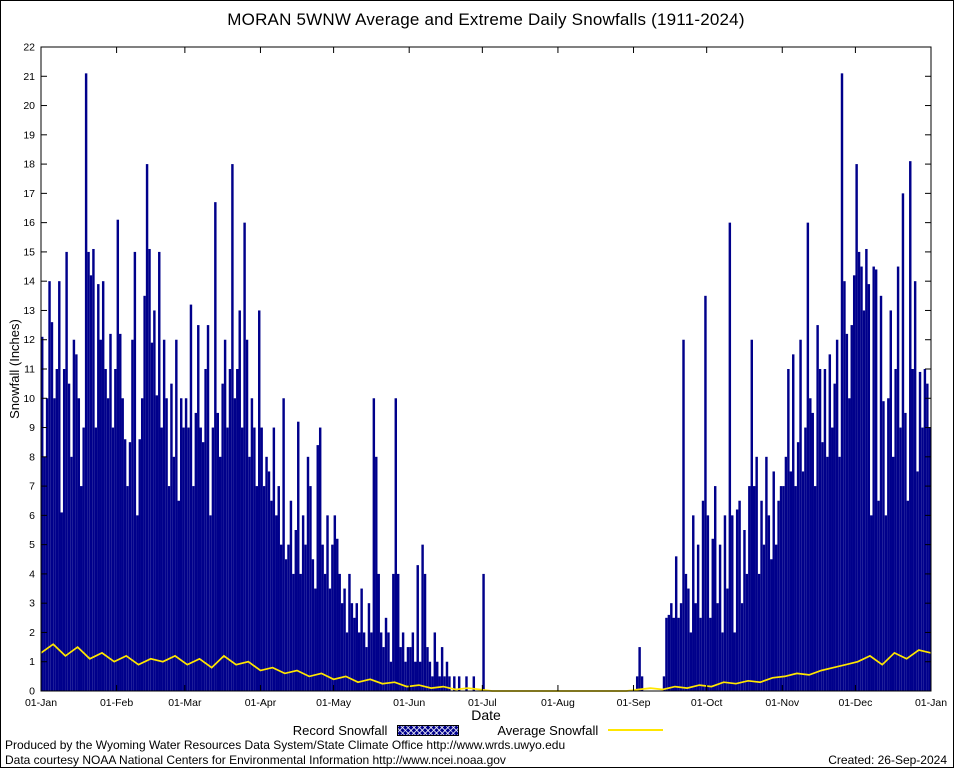 The width and height of the screenshot is (954, 768). What do you see at coordinates (428, 730) in the screenshot?
I see `record-snowfall-swatch` at bounding box center [428, 730].